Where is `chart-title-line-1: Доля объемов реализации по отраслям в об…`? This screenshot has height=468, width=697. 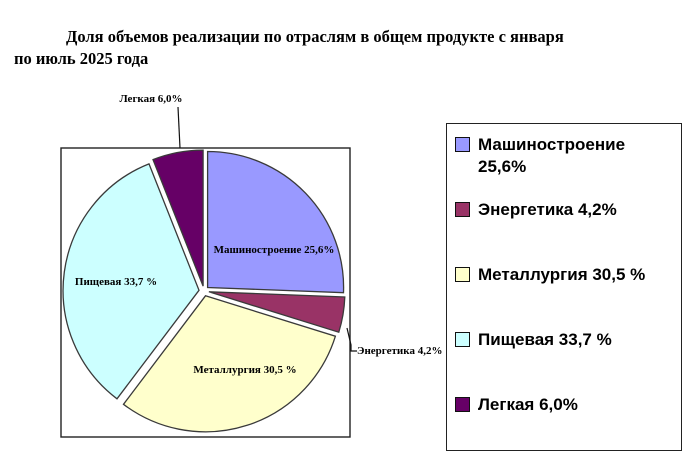 chart-title-line-1: Доля объемов реализации по отраслям в об… is located at coordinates (315, 36).